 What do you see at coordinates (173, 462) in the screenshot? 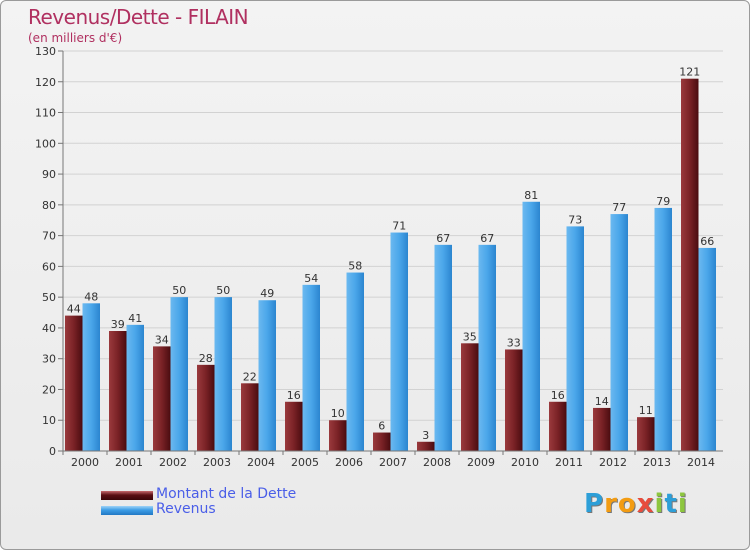
I see `x-tick-label: 2002` at bounding box center [173, 462].